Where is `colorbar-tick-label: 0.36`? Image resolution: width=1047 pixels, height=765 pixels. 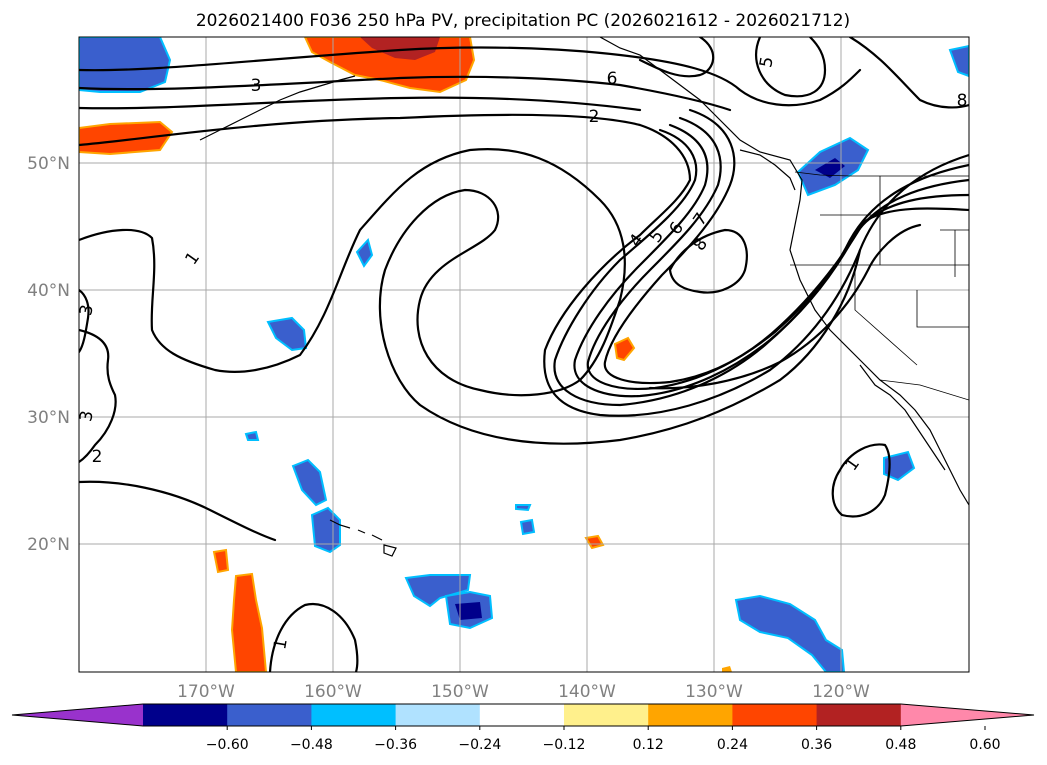 colorbar-tick-label: 0.36 is located at coordinates (816, 745).